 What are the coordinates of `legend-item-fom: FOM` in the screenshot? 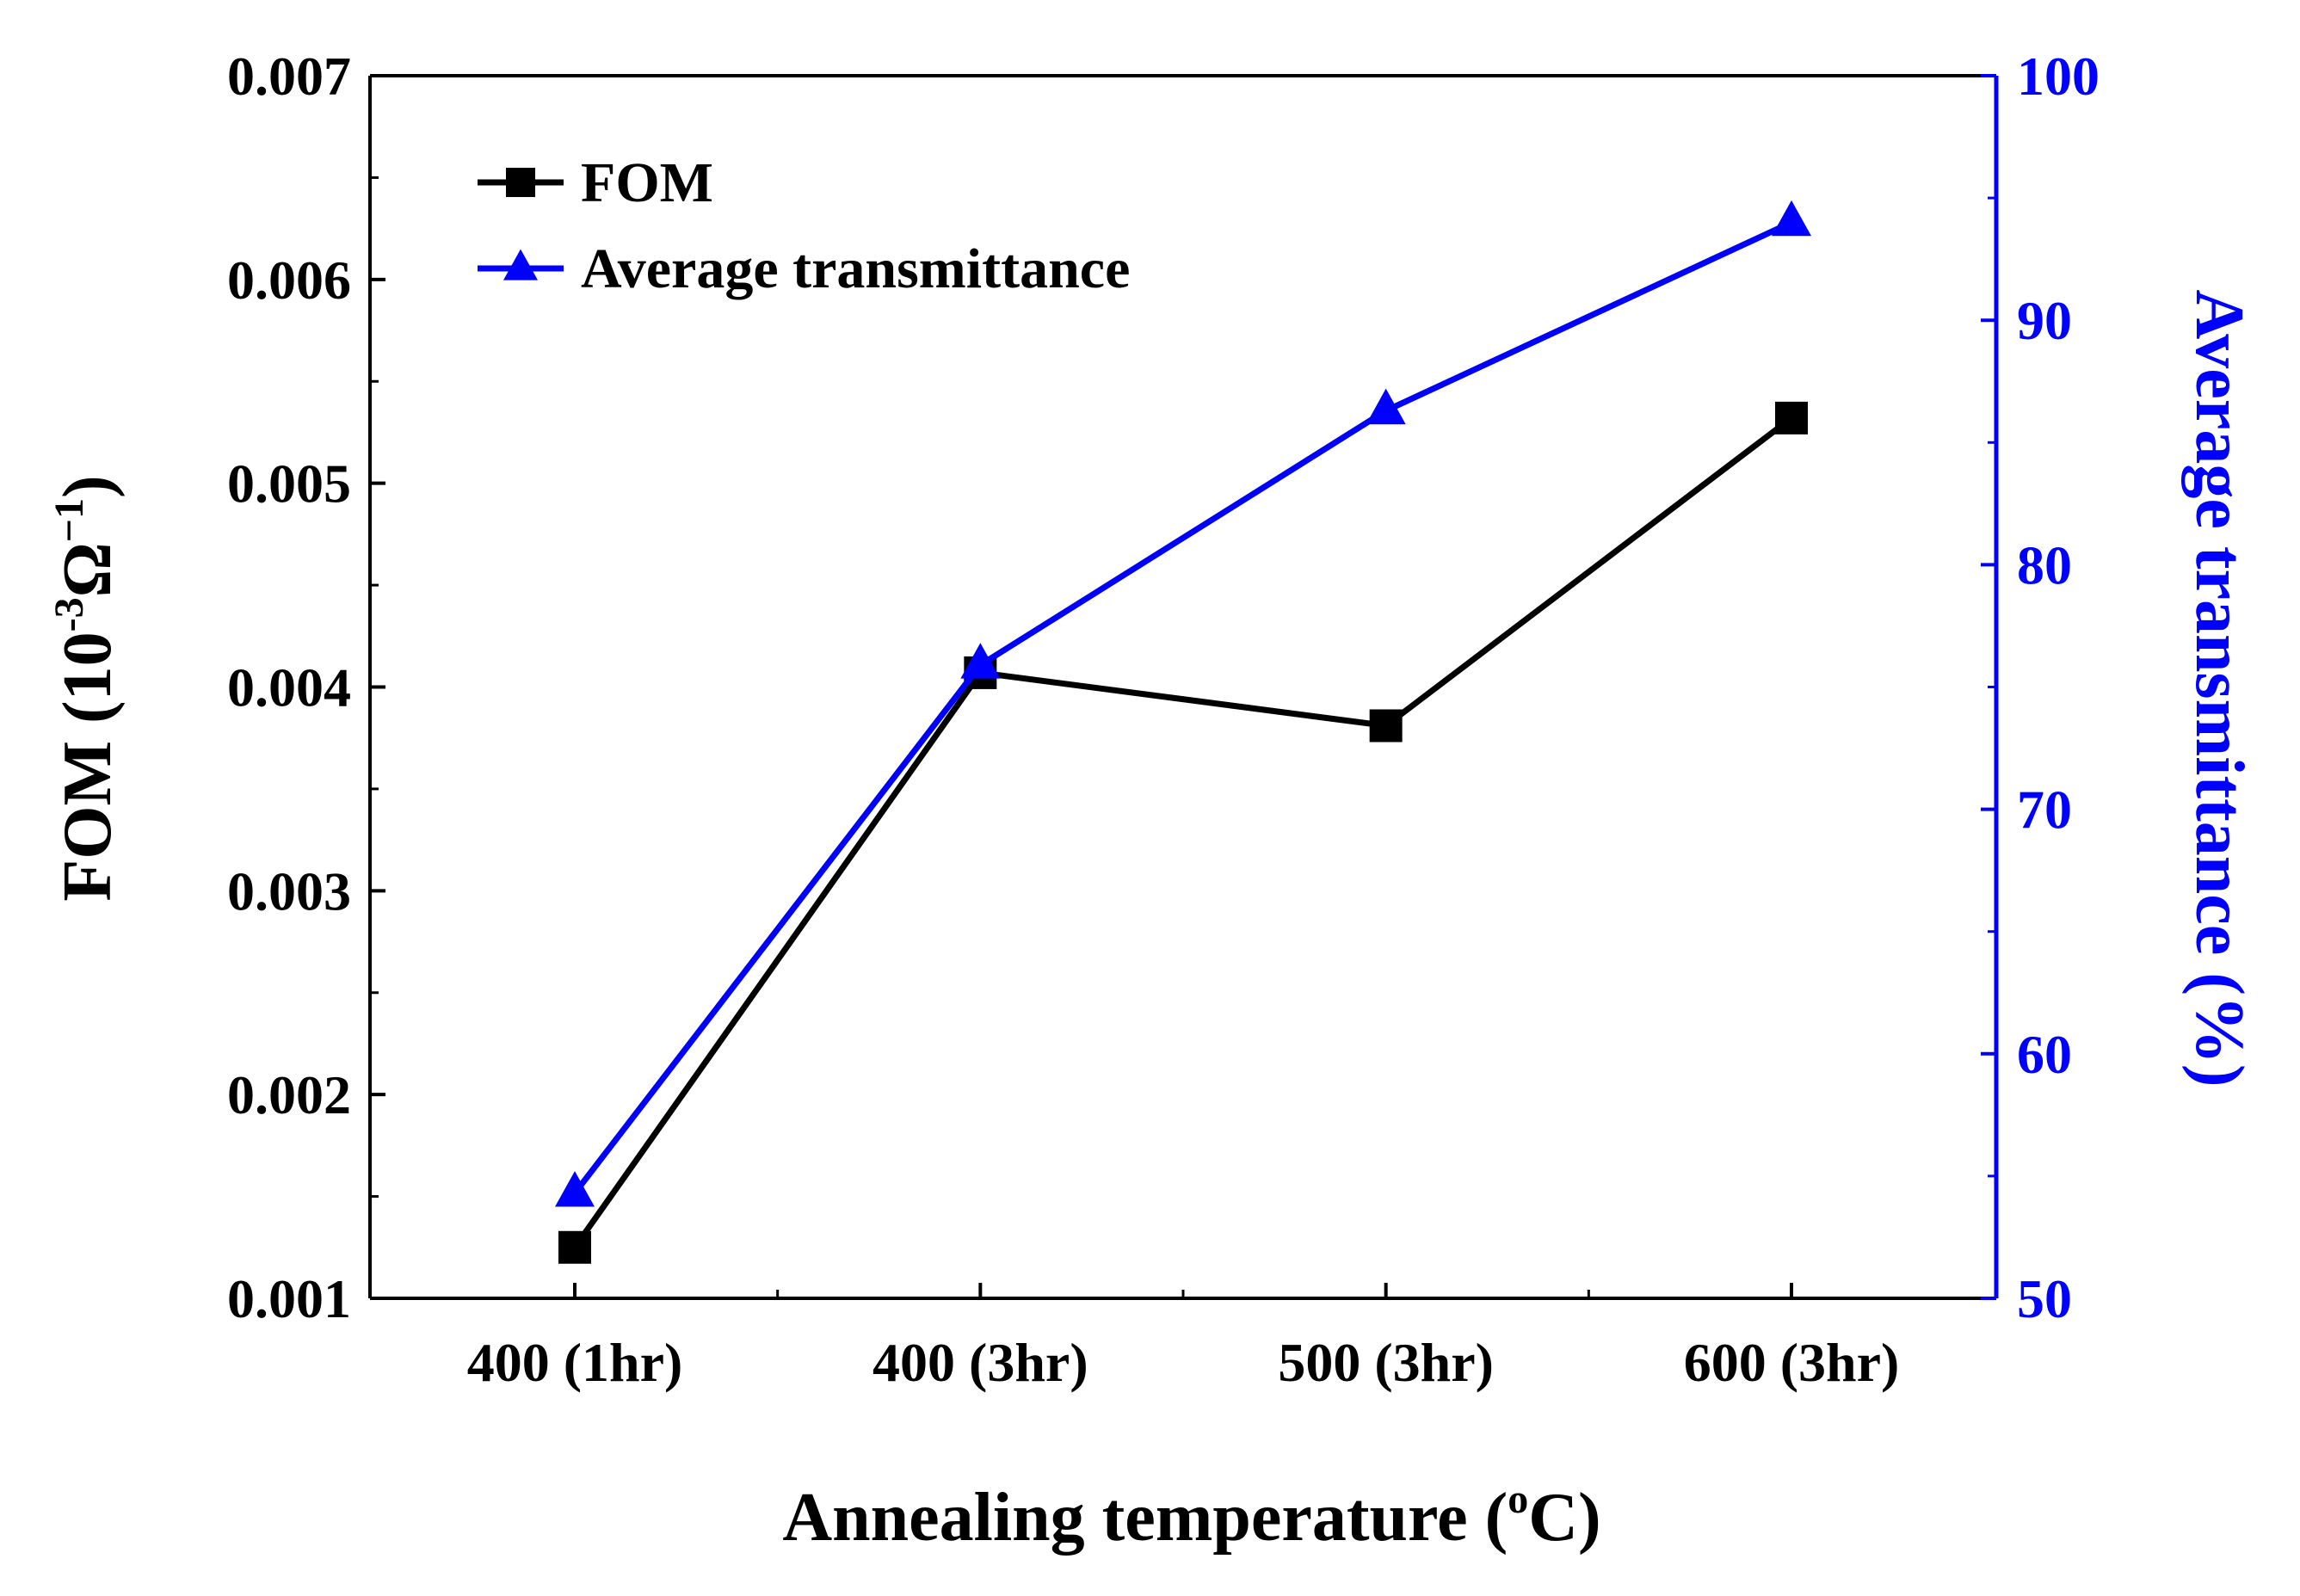 It's located at (595, 182).